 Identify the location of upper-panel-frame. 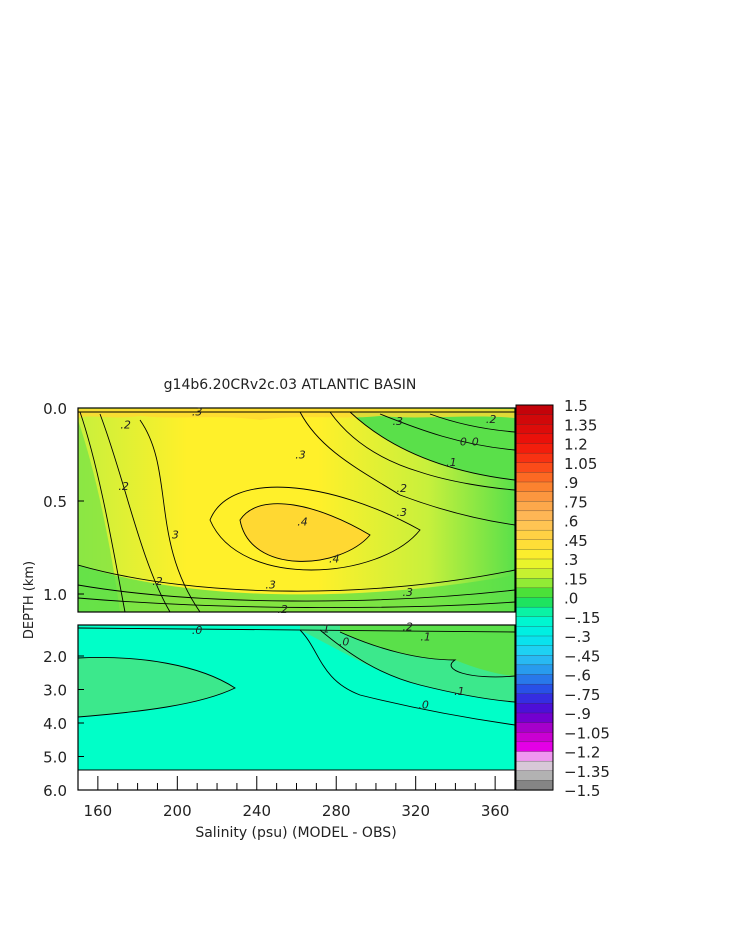
(296, 510).